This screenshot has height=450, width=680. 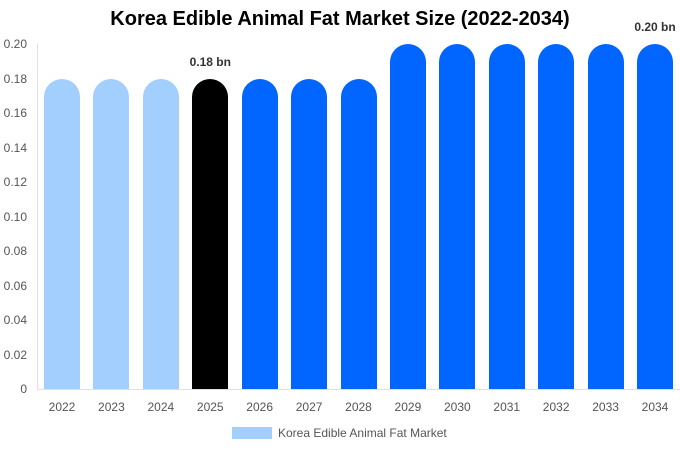 What do you see at coordinates (210, 407) in the screenshot?
I see `x-tick-label: 2025` at bounding box center [210, 407].